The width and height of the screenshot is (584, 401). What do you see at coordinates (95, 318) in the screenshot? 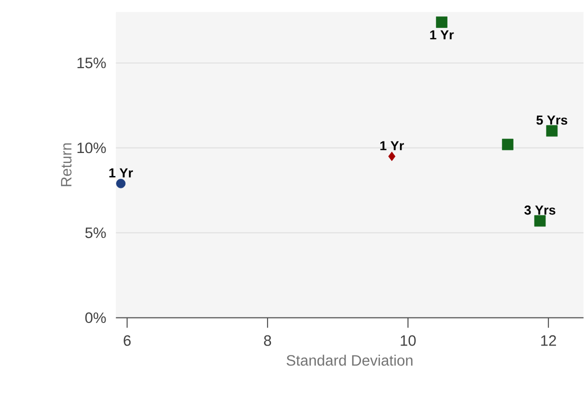
I see `y-tick-label: 0%` at bounding box center [95, 318].